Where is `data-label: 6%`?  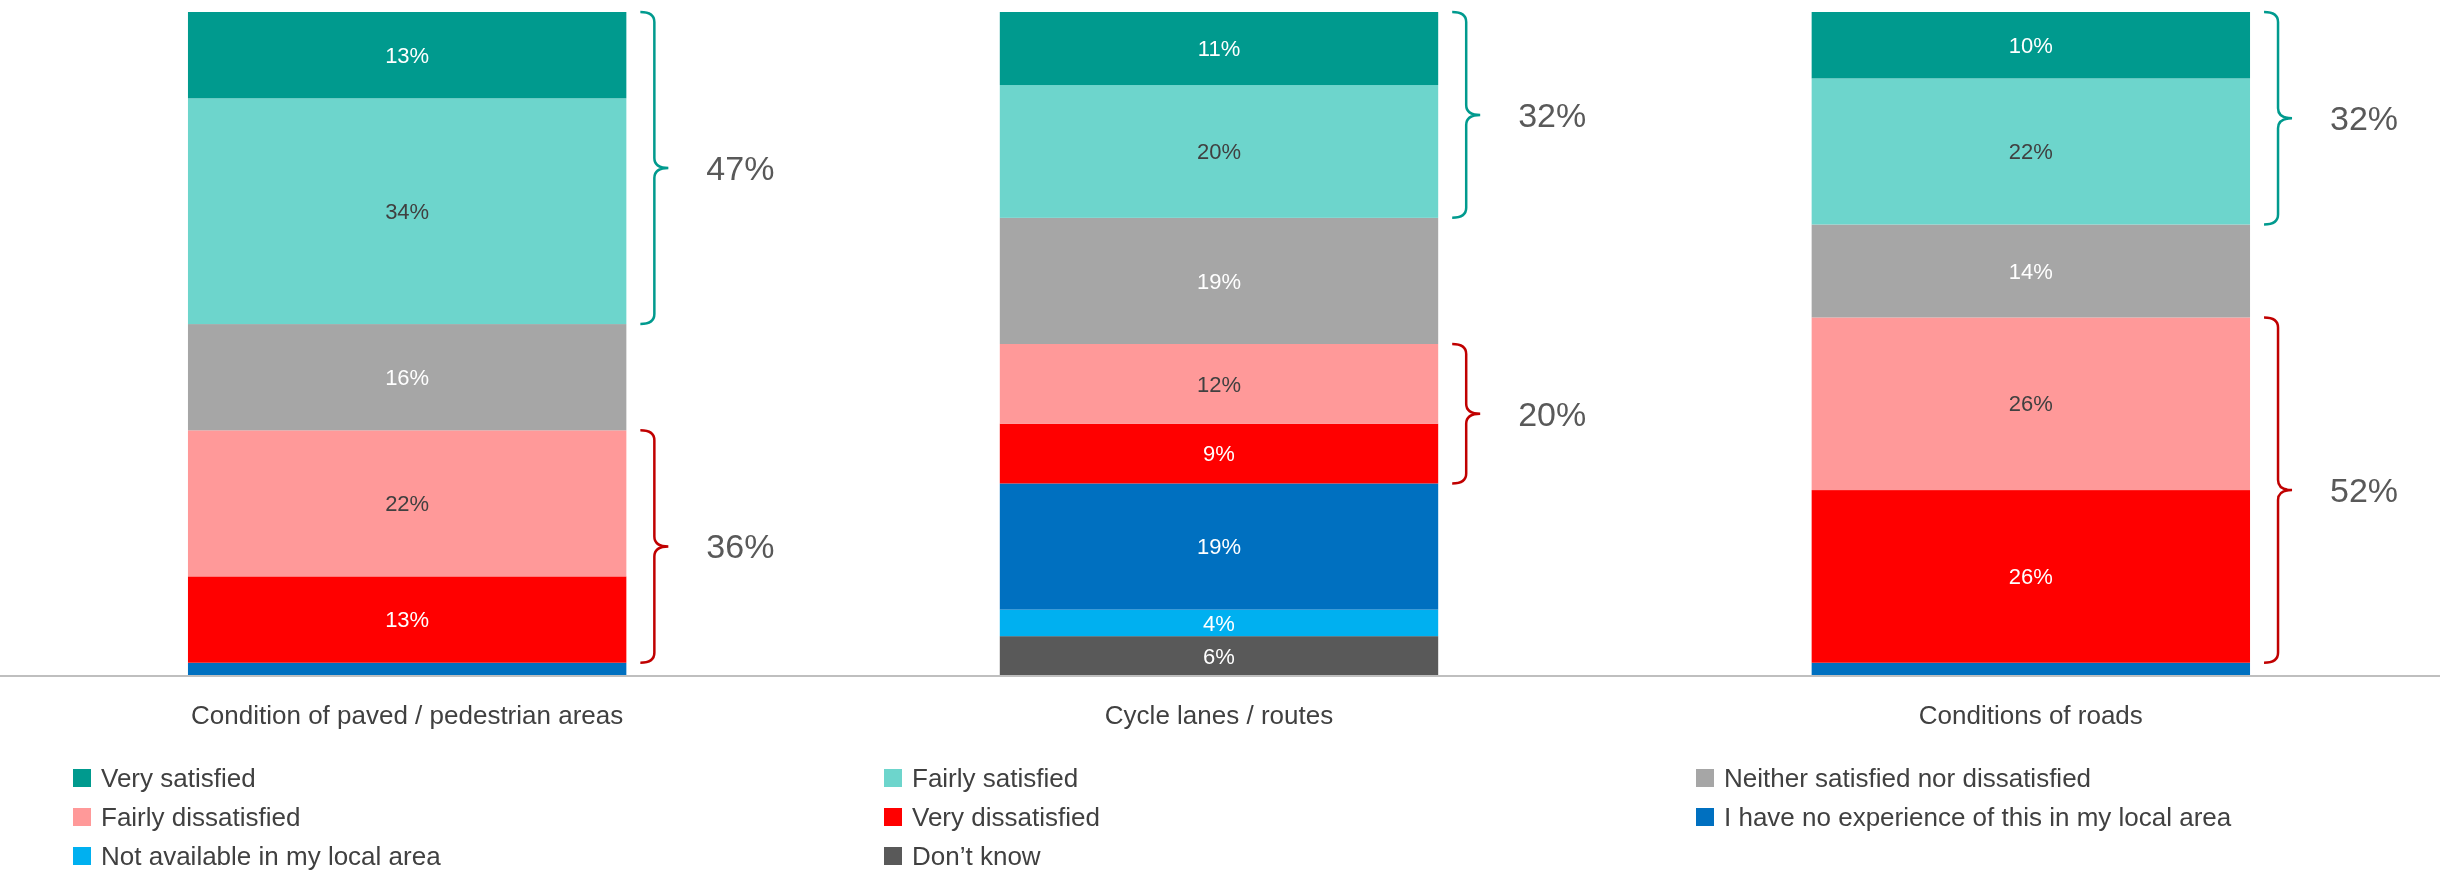
data-label: 6% is located at coordinates (1219, 656).